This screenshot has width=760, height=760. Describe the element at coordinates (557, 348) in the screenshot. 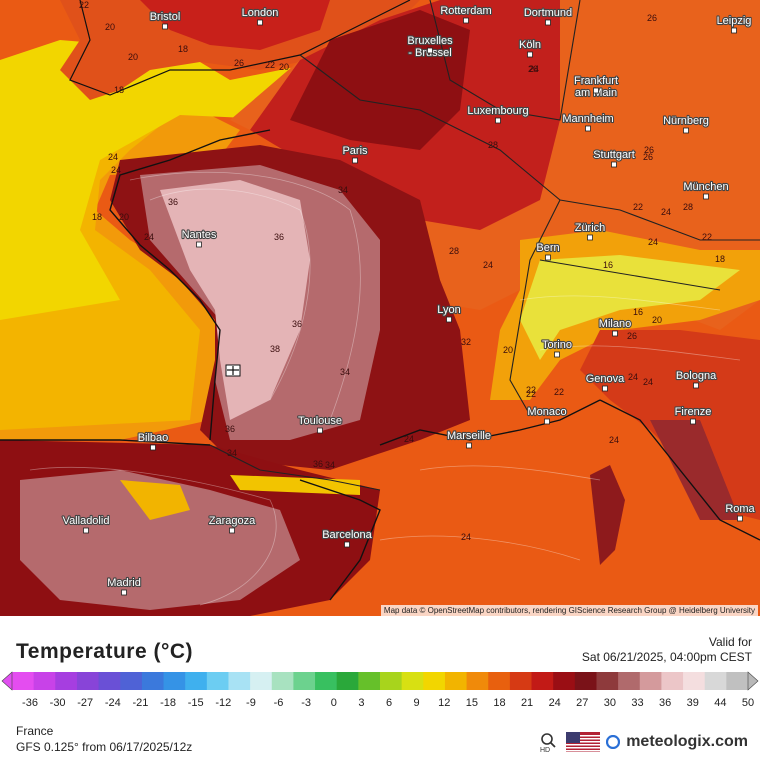

I see `city-torino: Torino` at that location.